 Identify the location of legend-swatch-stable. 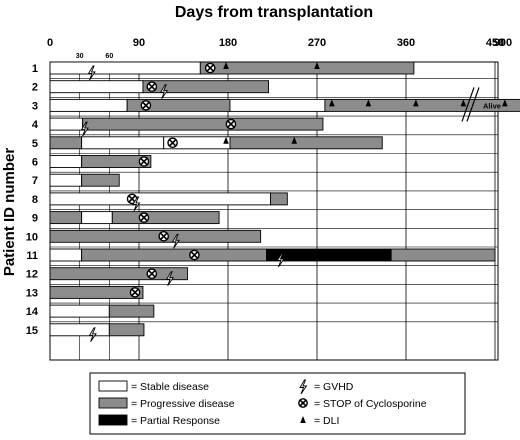
(113, 386).